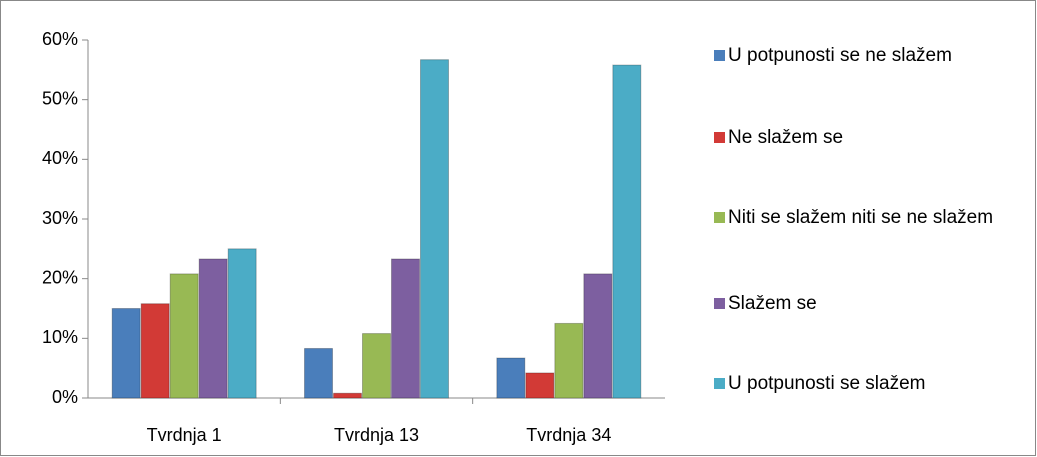 The width and height of the screenshot is (1037, 457). What do you see at coordinates (376, 435) in the screenshot?
I see `x-tick-label: Tvrdnja 13` at bounding box center [376, 435].